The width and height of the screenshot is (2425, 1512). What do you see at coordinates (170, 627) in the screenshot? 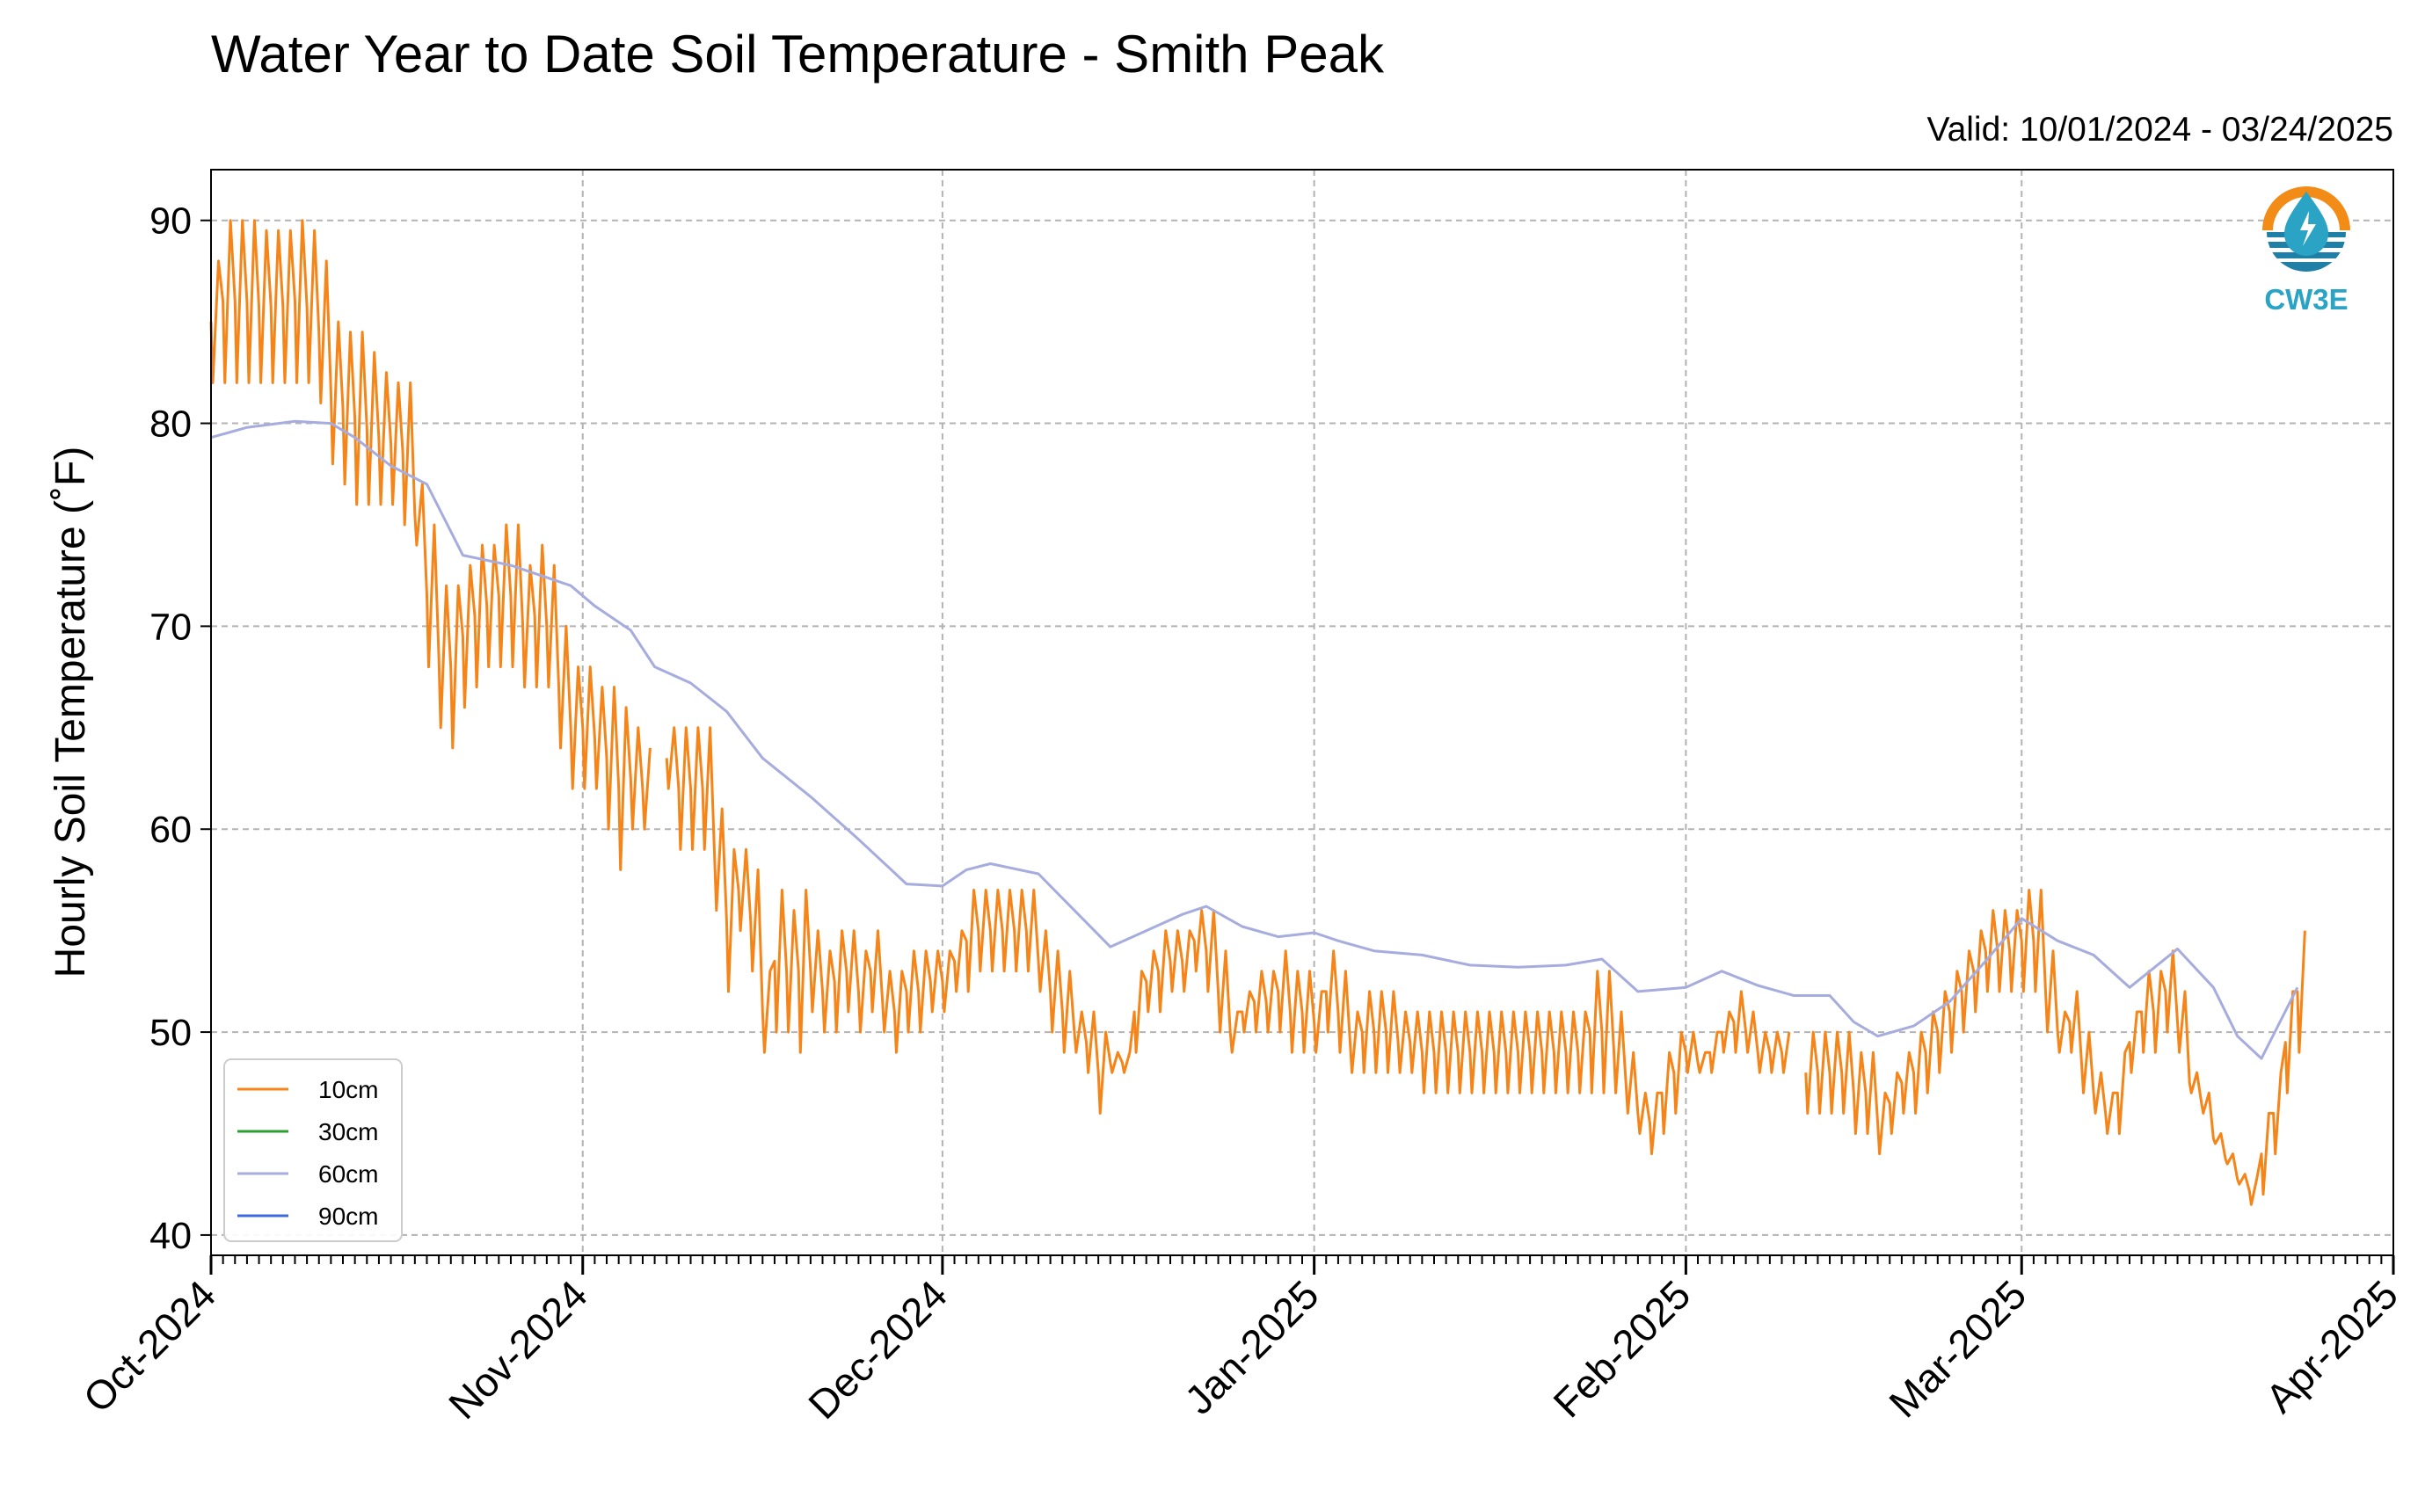
I see `y-tick-label: 70` at bounding box center [170, 627].